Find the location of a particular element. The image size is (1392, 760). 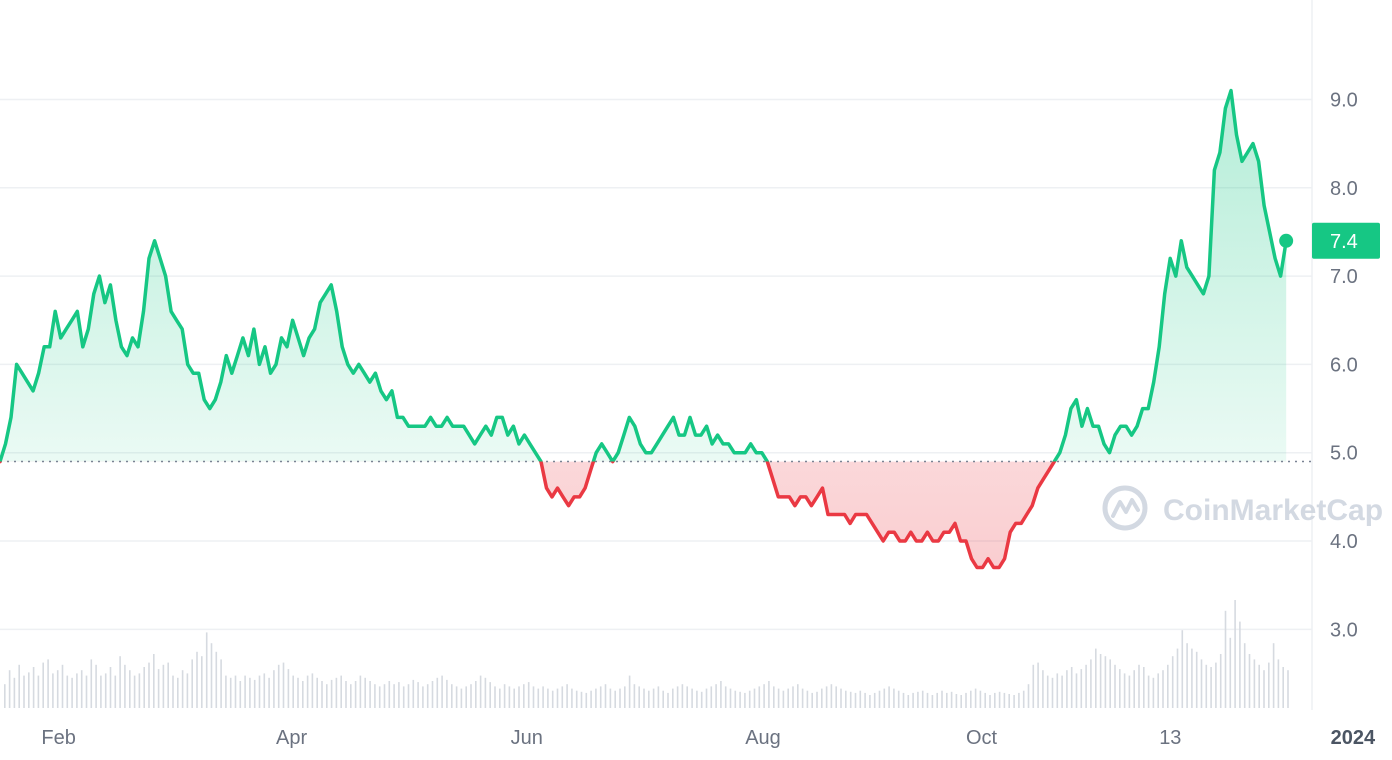

watermark-text: CoinMarketCap is located at coordinates (1273, 510).